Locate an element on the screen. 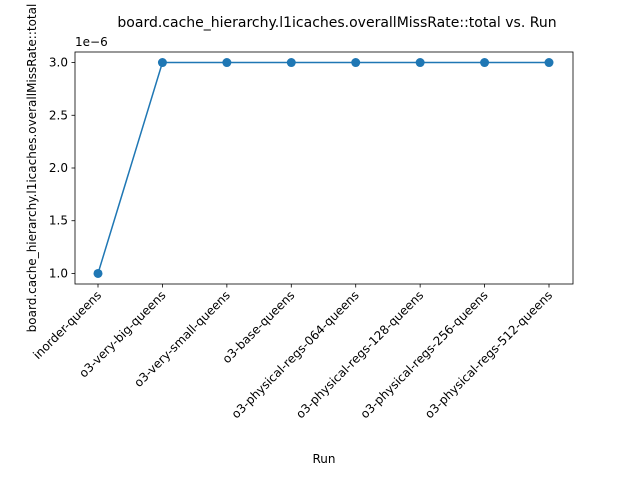  x-axis-label: Run is located at coordinates (323, 459).